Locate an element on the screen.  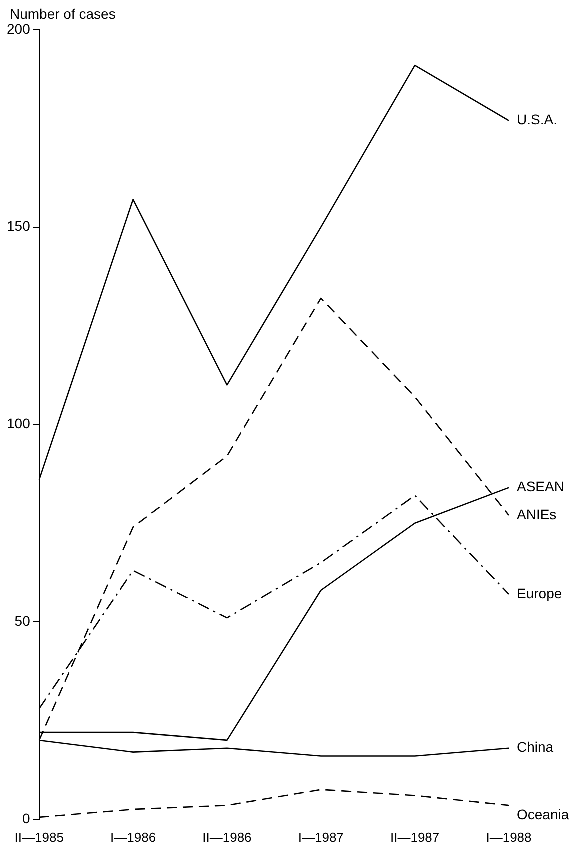
series-label: ANIEs is located at coordinates (537, 514).